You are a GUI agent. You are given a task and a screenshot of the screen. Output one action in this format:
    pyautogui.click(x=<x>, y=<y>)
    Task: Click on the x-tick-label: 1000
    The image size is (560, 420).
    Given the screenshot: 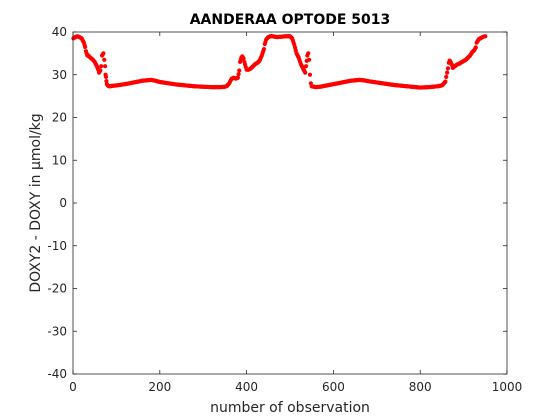 What is the action you would take?
    pyautogui.click(x=507, y=387)
    